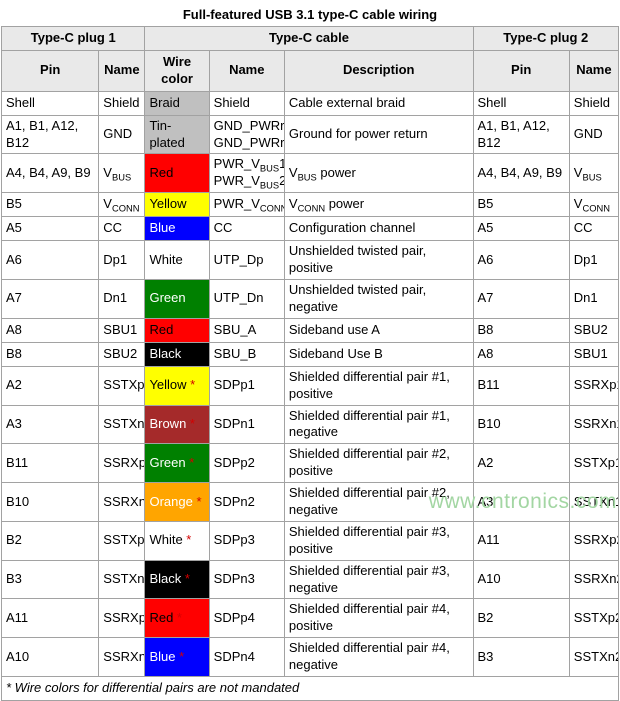 The image size is (620, 701). Describe the element at coordinates (246, 299) in the screenshot. I see `cell-cable-name: UTP_Dn` at that location.